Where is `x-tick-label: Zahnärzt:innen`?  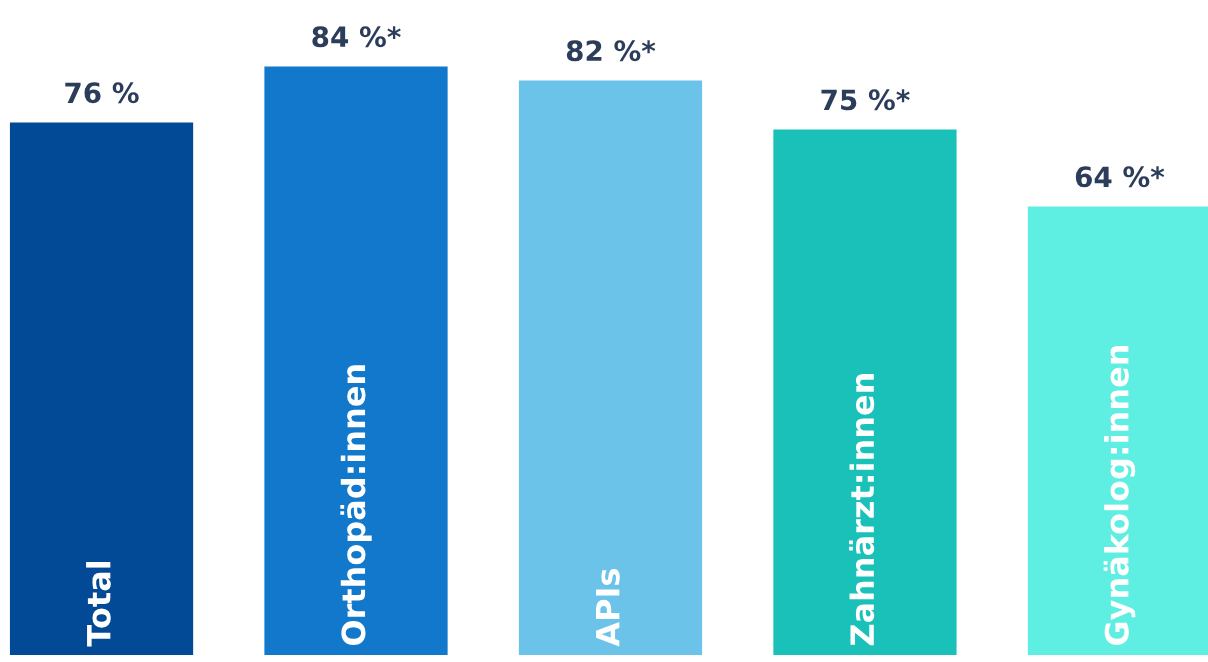 x-tick-label: Zahnärzt:innen is located at coordinates (862, 510).